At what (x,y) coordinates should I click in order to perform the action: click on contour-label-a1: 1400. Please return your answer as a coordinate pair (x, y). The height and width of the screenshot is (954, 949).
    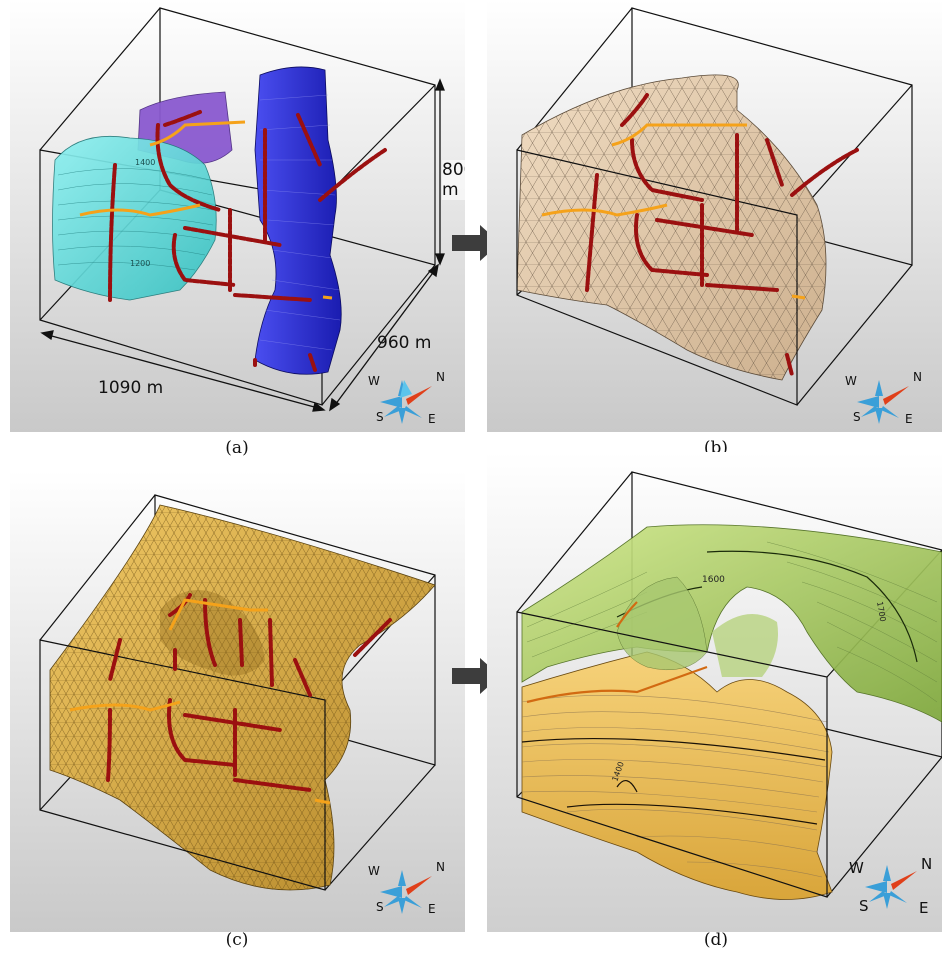
    Looking at the image, I should click on (145, 162).